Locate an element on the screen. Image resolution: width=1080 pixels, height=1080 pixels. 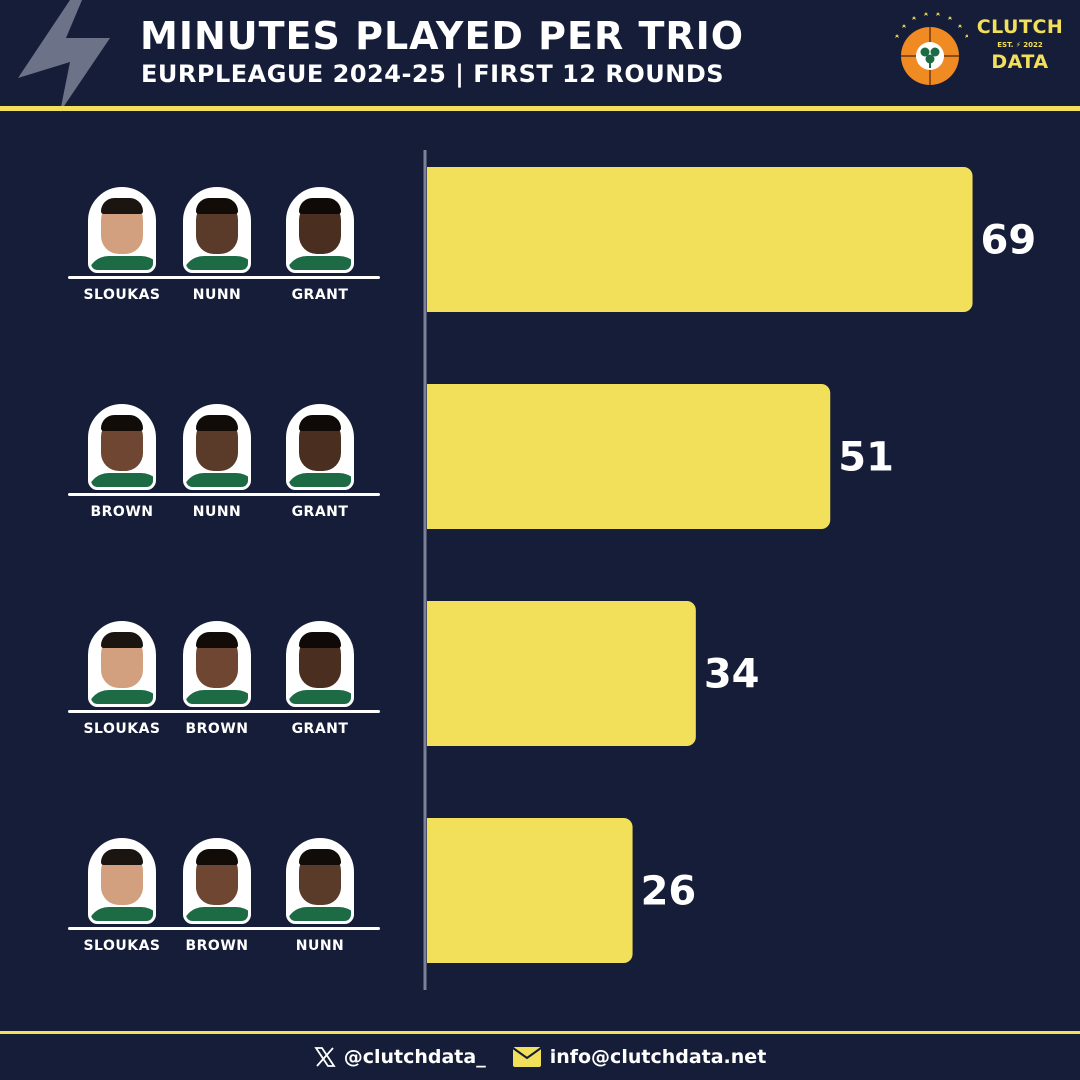
email-link: info@clutchdata.net is located at coordinates (639, 1057).